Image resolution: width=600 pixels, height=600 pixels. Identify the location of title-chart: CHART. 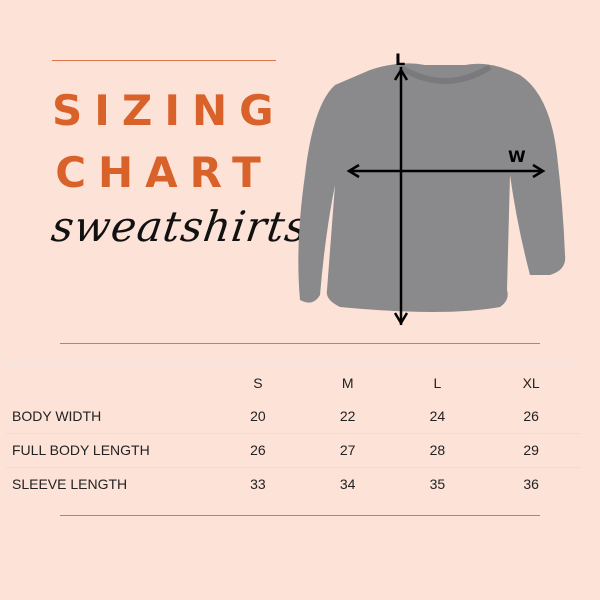
(164, 172).